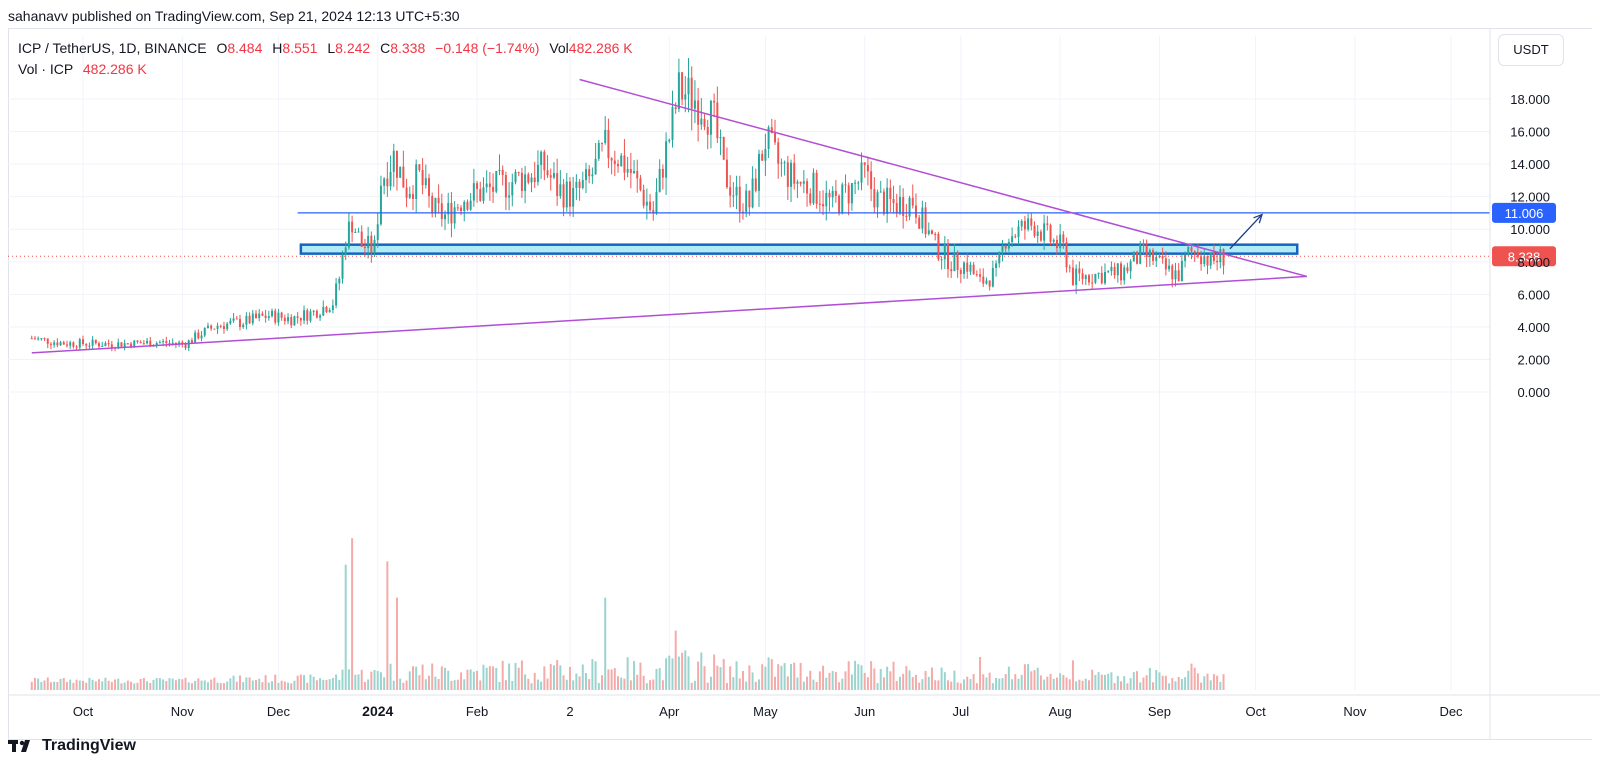  I want to click on change-value: −0.148 (−1.74%), so click(487, 48).